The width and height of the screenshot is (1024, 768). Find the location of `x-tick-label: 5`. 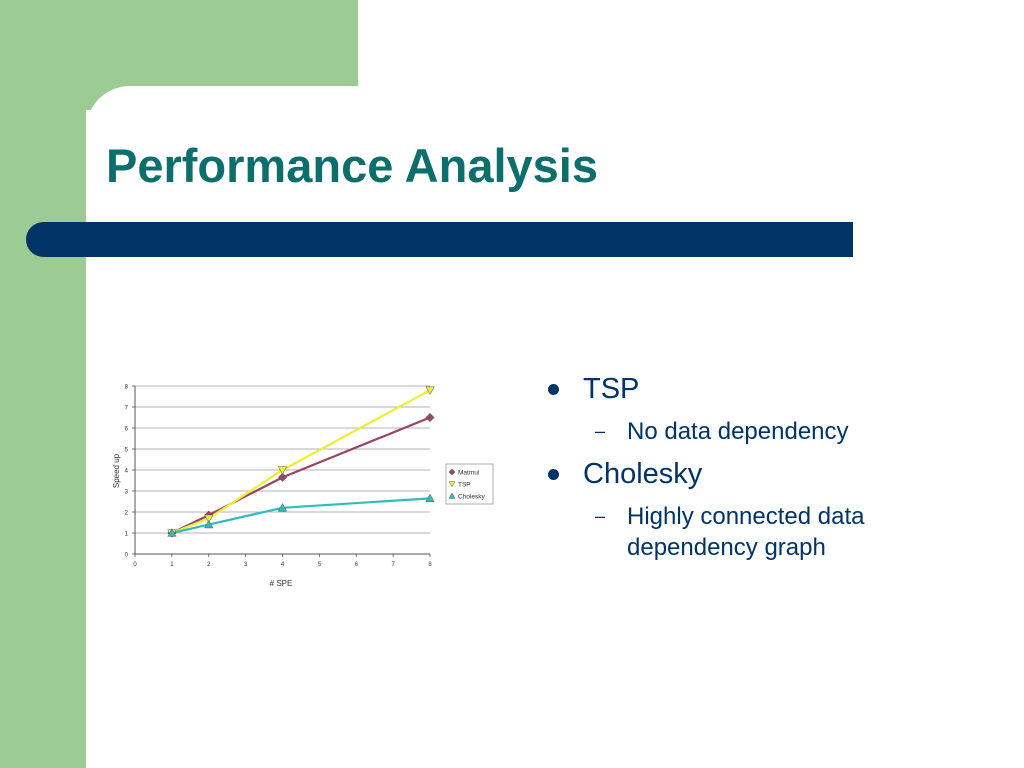

x-tick-label: 5 is located at coordinates (320, 565).